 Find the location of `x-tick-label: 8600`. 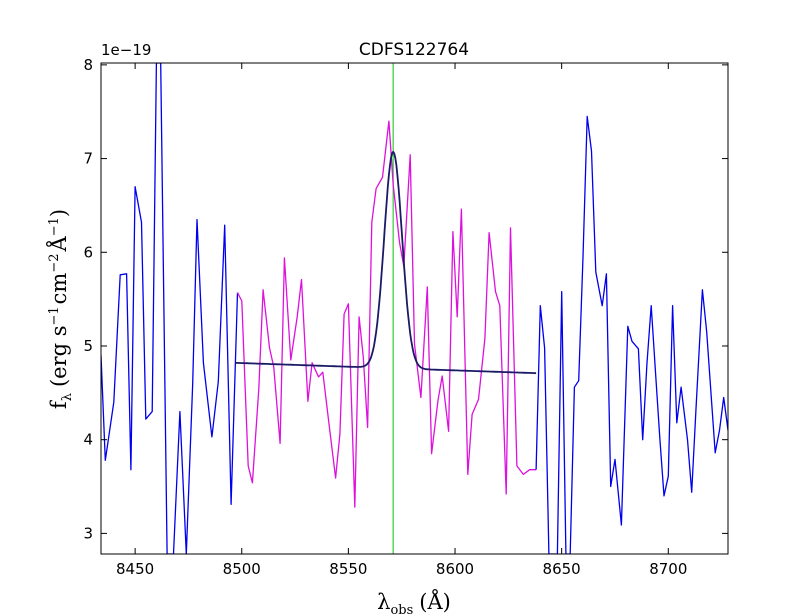

x-tick-label: 8600 is located at coordinates (455, 569).